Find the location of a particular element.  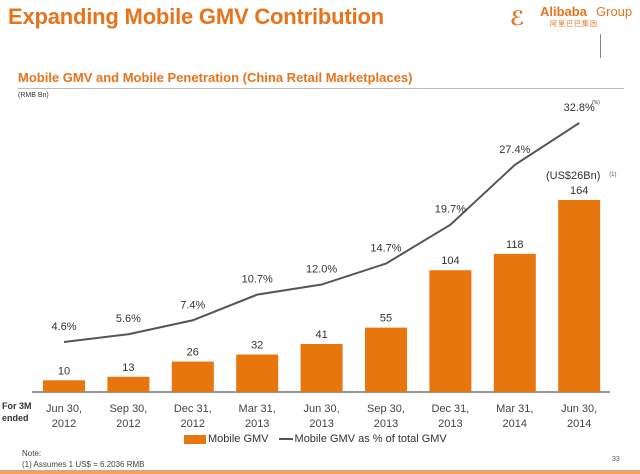

bar-value-label: 118 is located at coordinates (515, 245).